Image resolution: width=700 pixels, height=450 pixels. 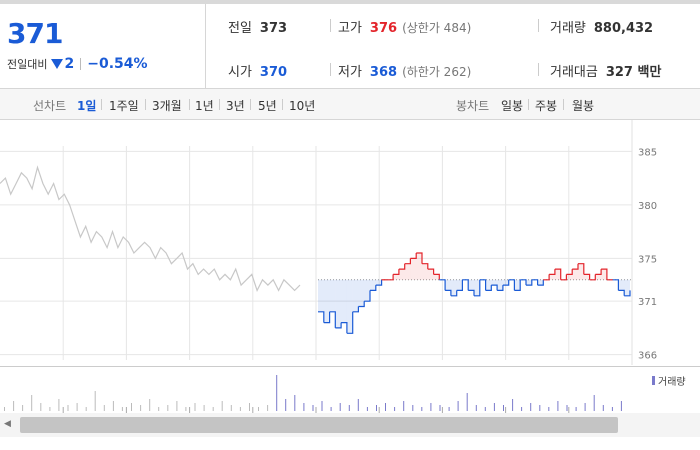 What do you see at coordinates (313, 394) in the screenshot?
I see `volume-chart-svg` at bounding box center [313, 394].